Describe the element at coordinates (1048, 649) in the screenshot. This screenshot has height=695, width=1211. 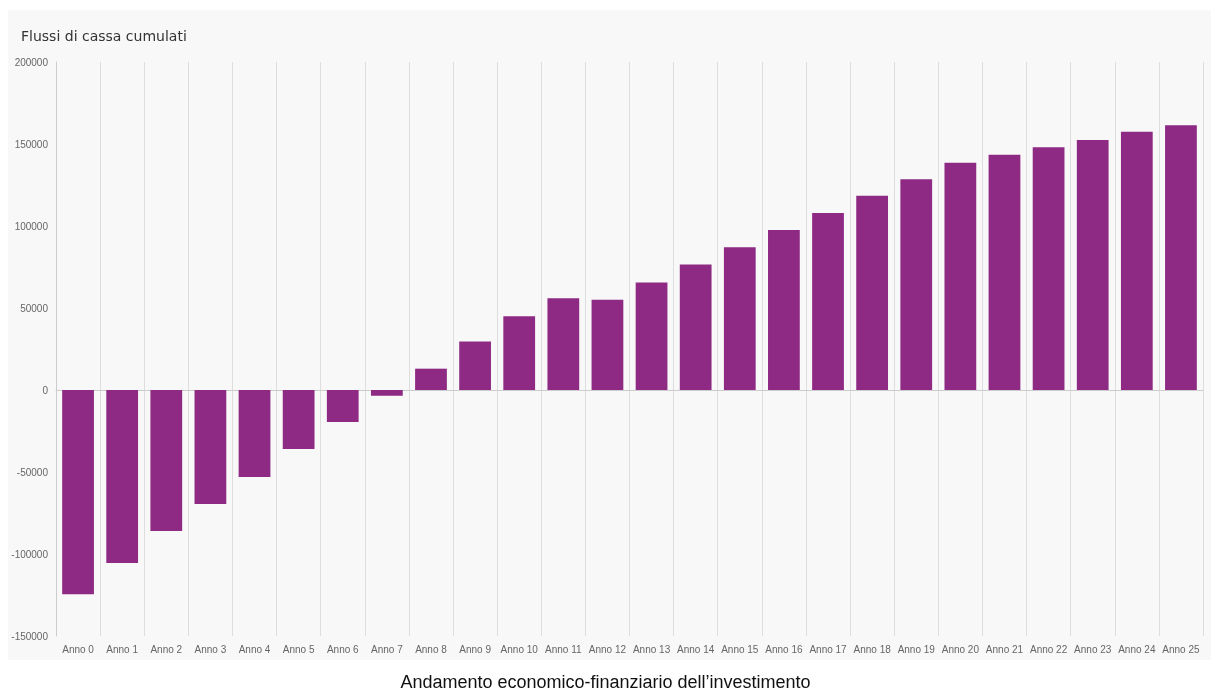
I see `x-tick-label: Anno 22` at that location.